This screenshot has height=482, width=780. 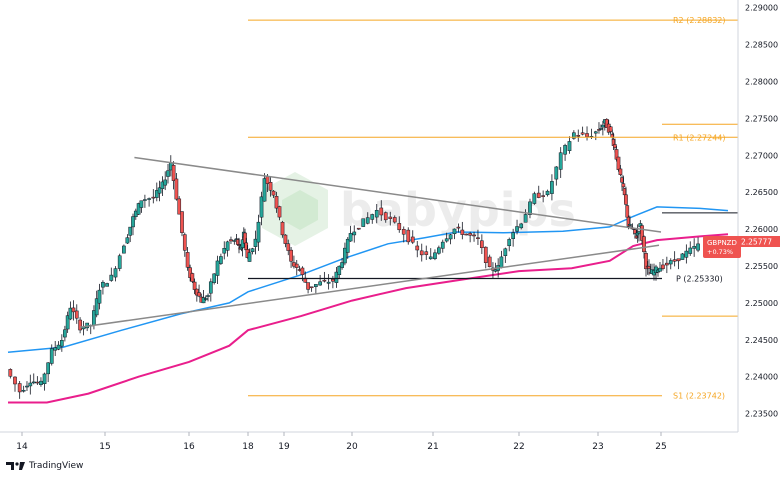 What do you see at coordinates (44, 466) in the screenshot?
I see `tradingview-logo: TradingView` at bounding box center [44, 466].